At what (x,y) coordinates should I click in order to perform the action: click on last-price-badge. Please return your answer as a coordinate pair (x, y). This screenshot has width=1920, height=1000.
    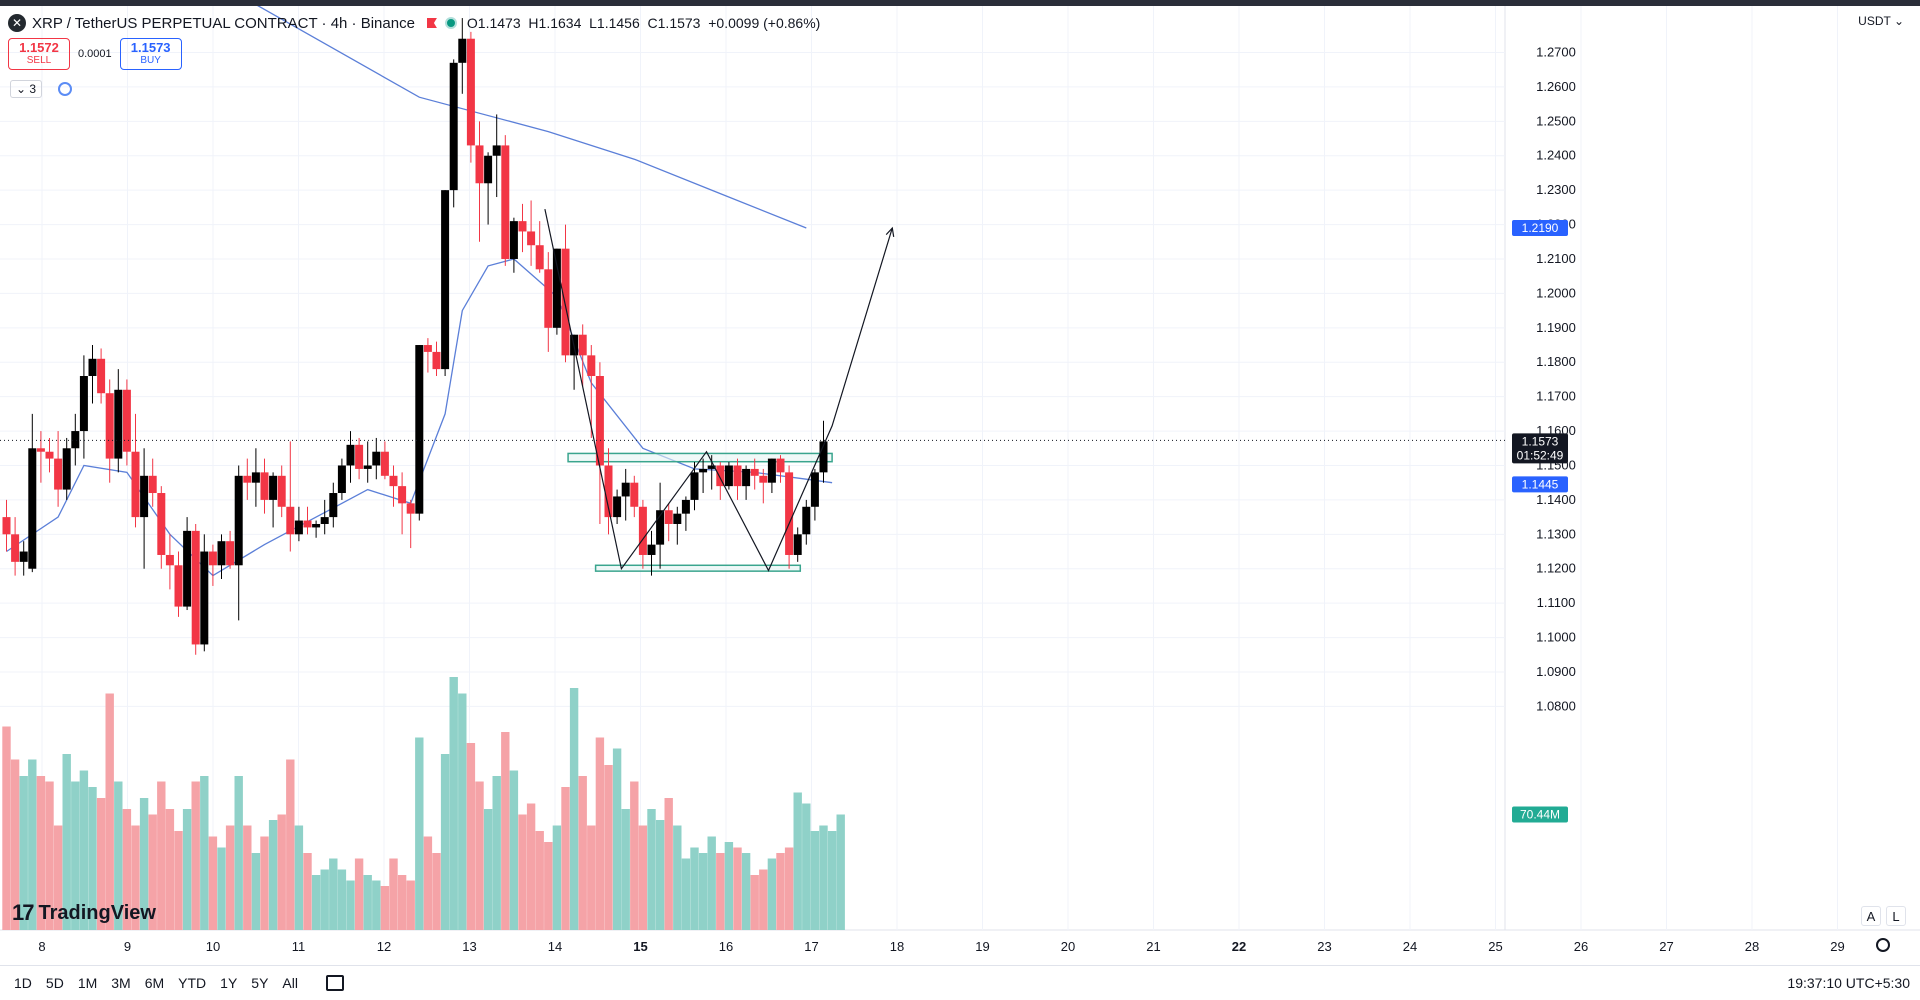
    Looking at the image, I should click on (1540, 448).